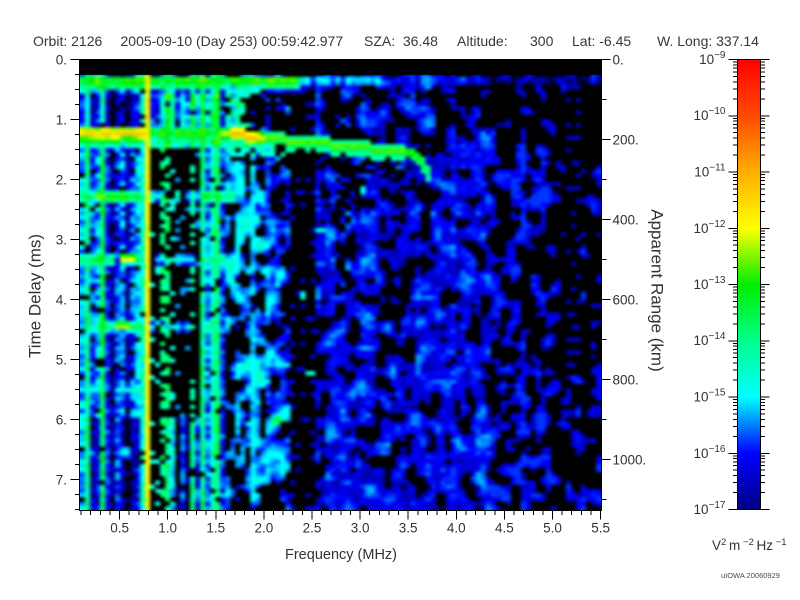 This screenshot has width=800, height=600. What do you see at coordinates (360, 528) in the screenshot?
I see `svg-text: 3.0` at bounding box center [360, 528].